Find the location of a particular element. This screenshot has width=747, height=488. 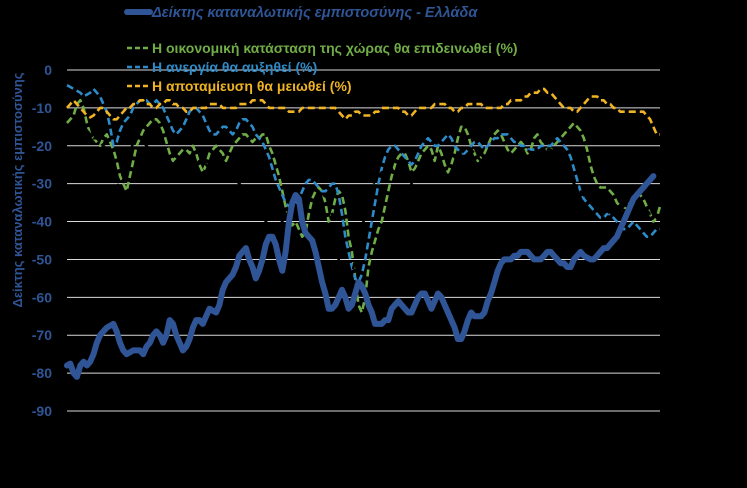

legend-label-3: Η αποταμίευση θα μειωθεί (%) is located at coordinates (252, 86).